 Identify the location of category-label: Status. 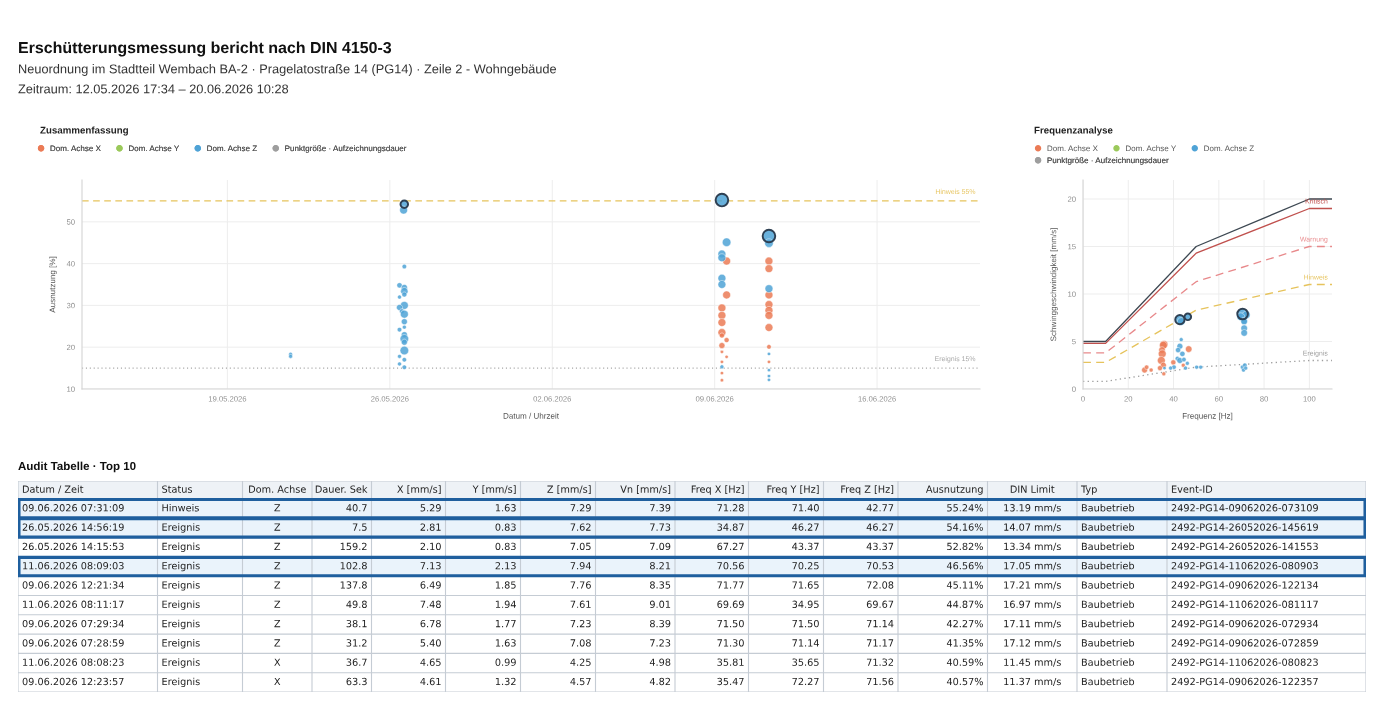
(177, 489).